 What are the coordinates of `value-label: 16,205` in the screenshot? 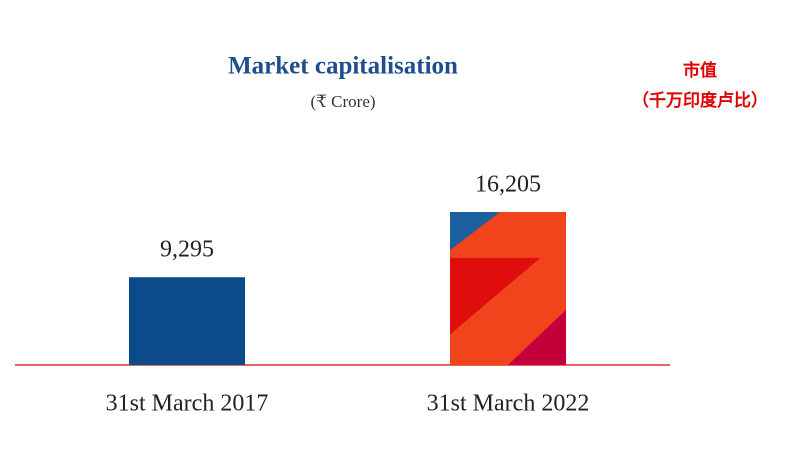 It's located at (508, 185).